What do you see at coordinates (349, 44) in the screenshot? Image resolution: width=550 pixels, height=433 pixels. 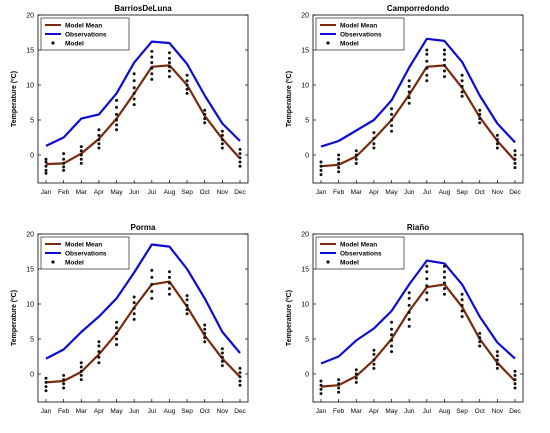 I see `legend-label-model: Model` at bounding box center [349, 44].